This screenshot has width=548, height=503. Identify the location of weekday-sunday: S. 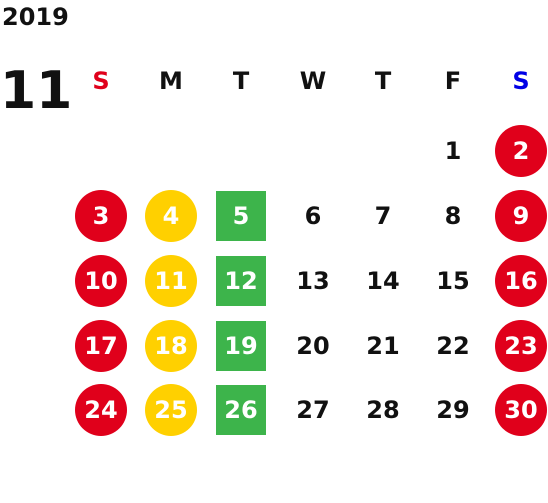
(101, 81).